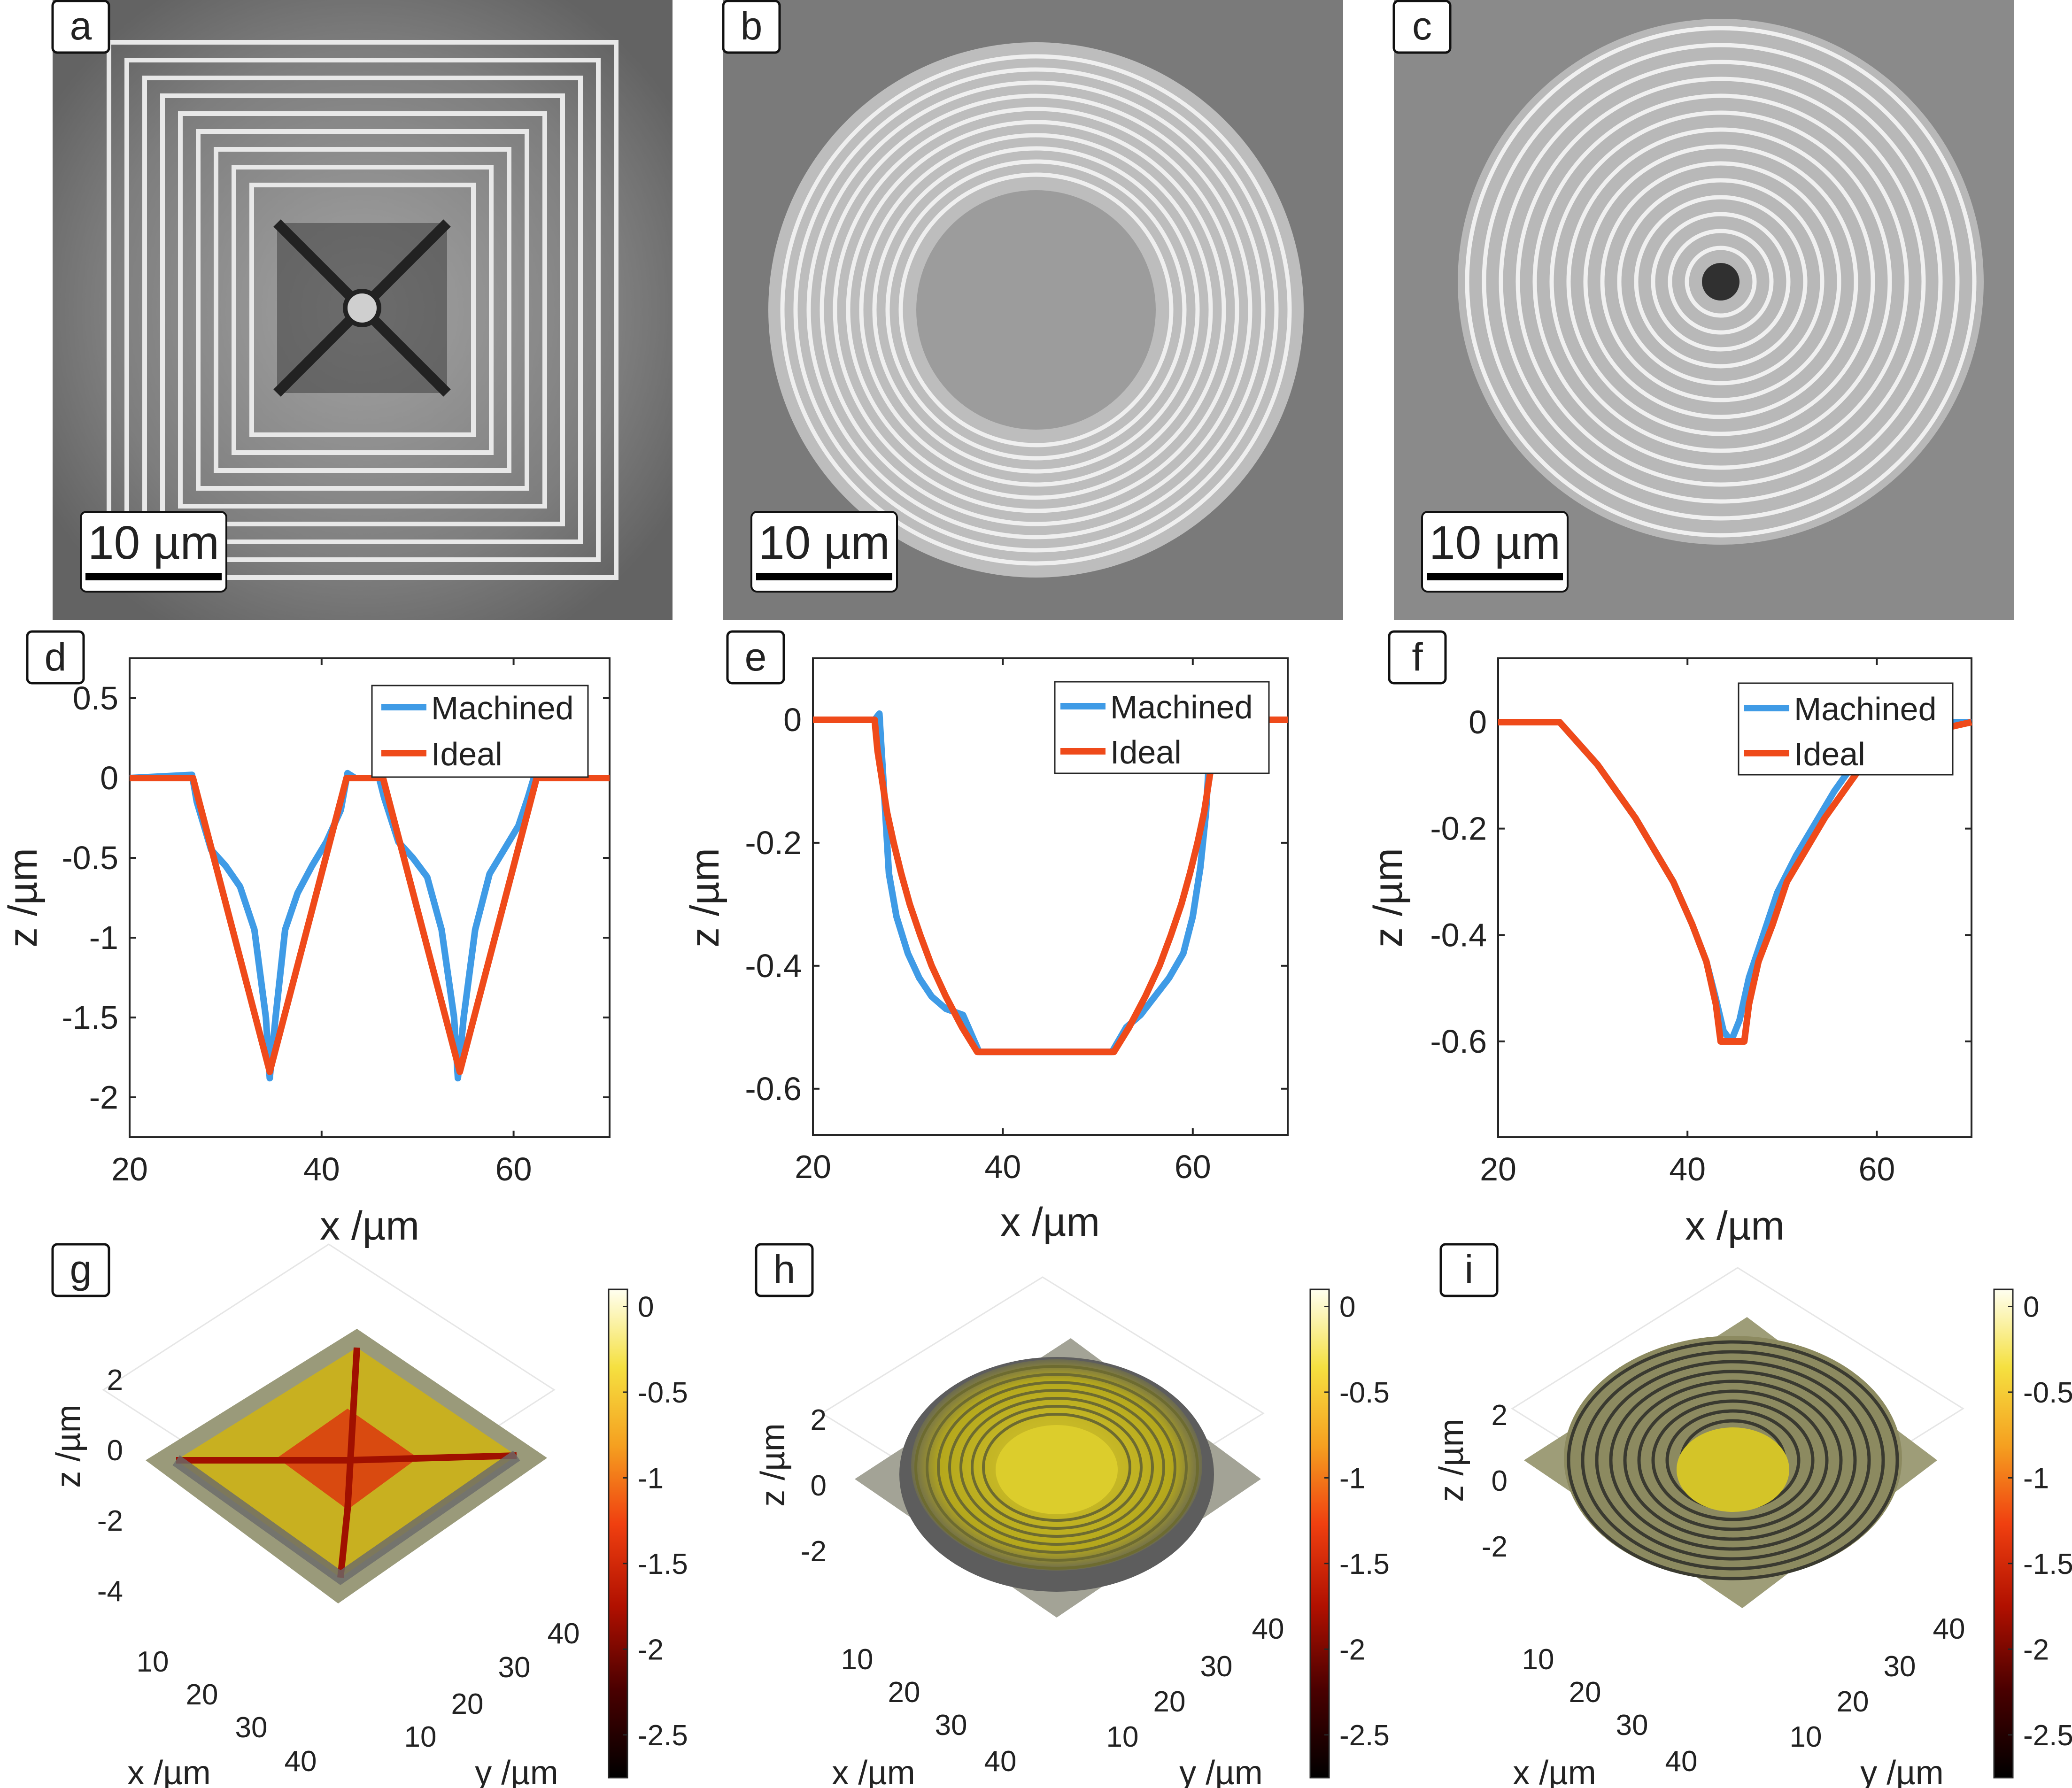 This screenshot has width=2072, height=1788. I want to click on x-axis-label-f: x /µm, so click(1735, 1226).